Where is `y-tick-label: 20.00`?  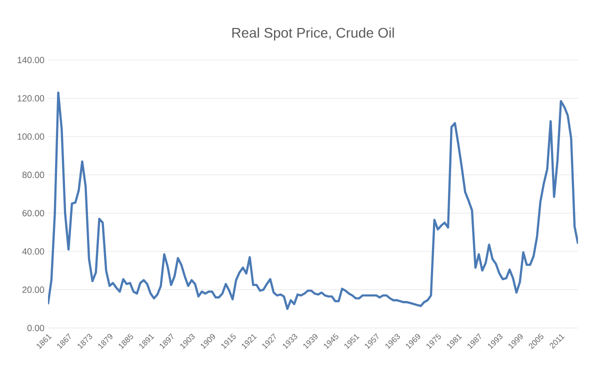 y-tick-label: 20.00 is located at coordinates (33, 289).